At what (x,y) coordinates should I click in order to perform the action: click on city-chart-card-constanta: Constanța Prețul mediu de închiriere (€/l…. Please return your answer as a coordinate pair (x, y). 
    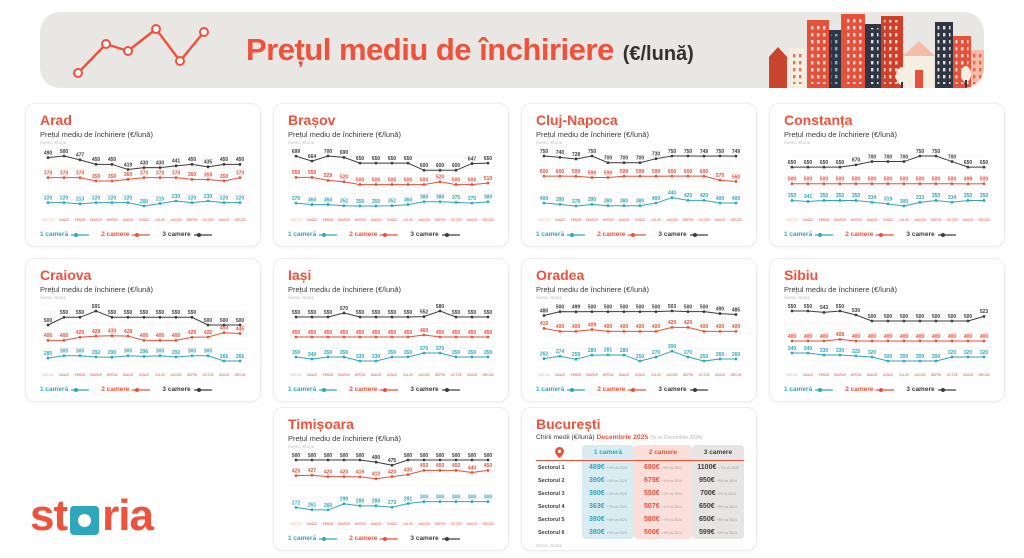
    Looking at the image, I should click on (887, 175).